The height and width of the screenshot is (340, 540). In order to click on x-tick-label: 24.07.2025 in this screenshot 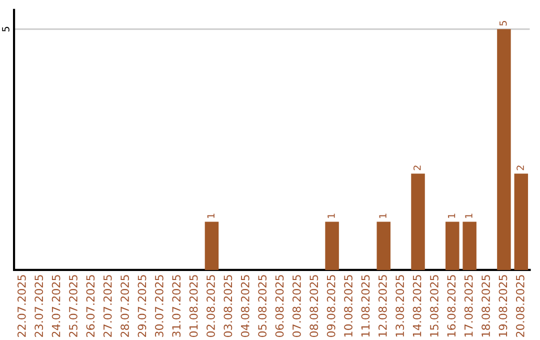, I will do `click(56, 306)`.